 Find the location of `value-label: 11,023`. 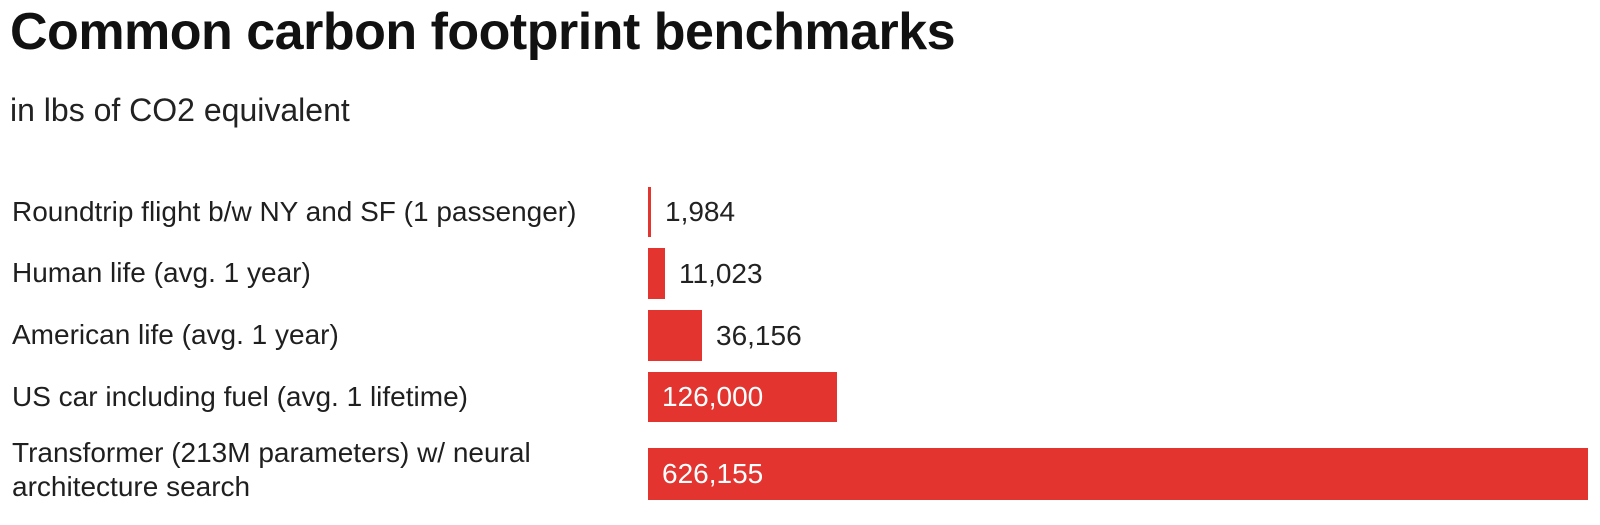

value-label: 11,023 is located at coordinates (721, 273).